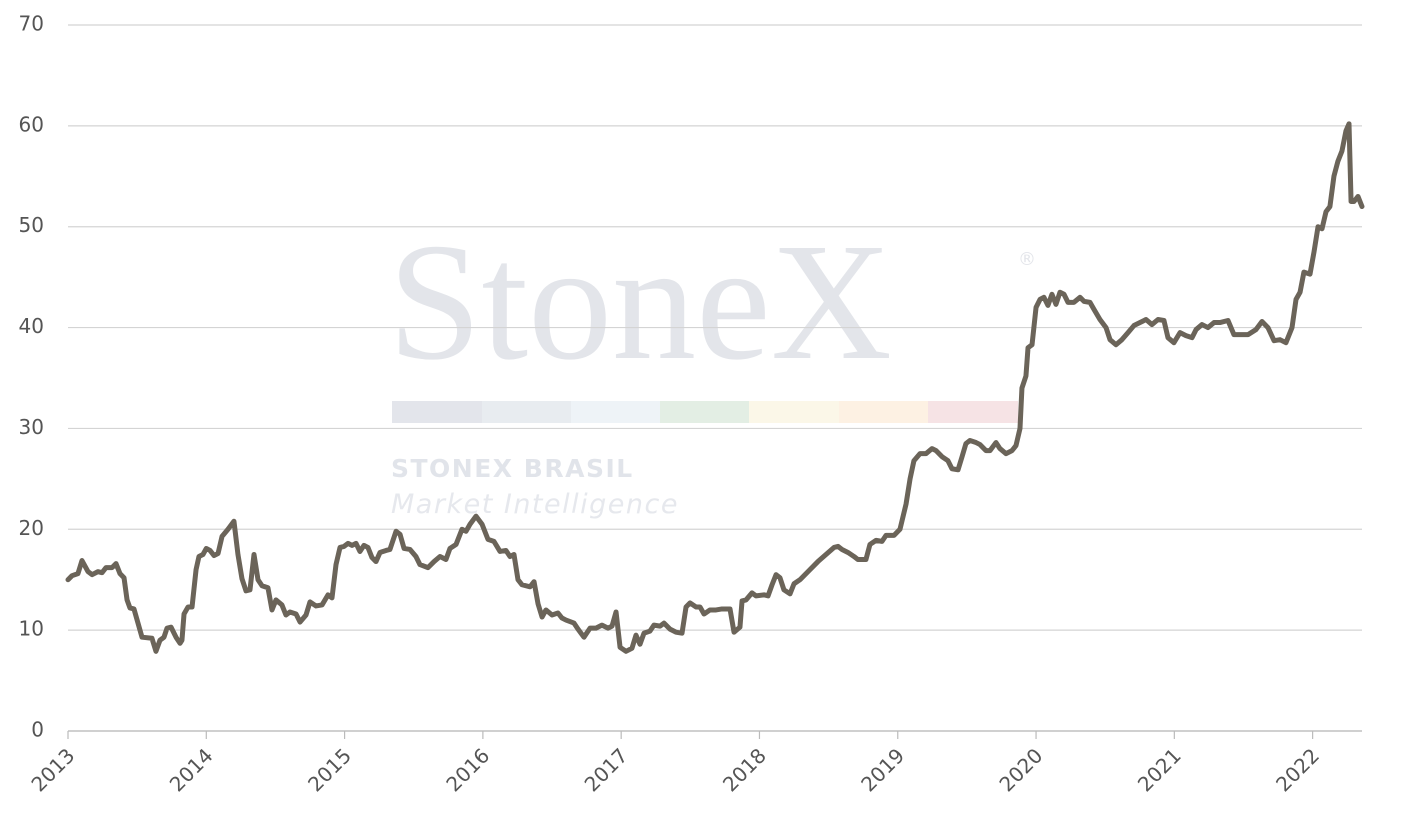 This screenshot has width=1407, height=827. What do you see at coordinates (882, 769) in the screenshot?
I see `x-tick-label: 2019` at bounding box center [882, 769].